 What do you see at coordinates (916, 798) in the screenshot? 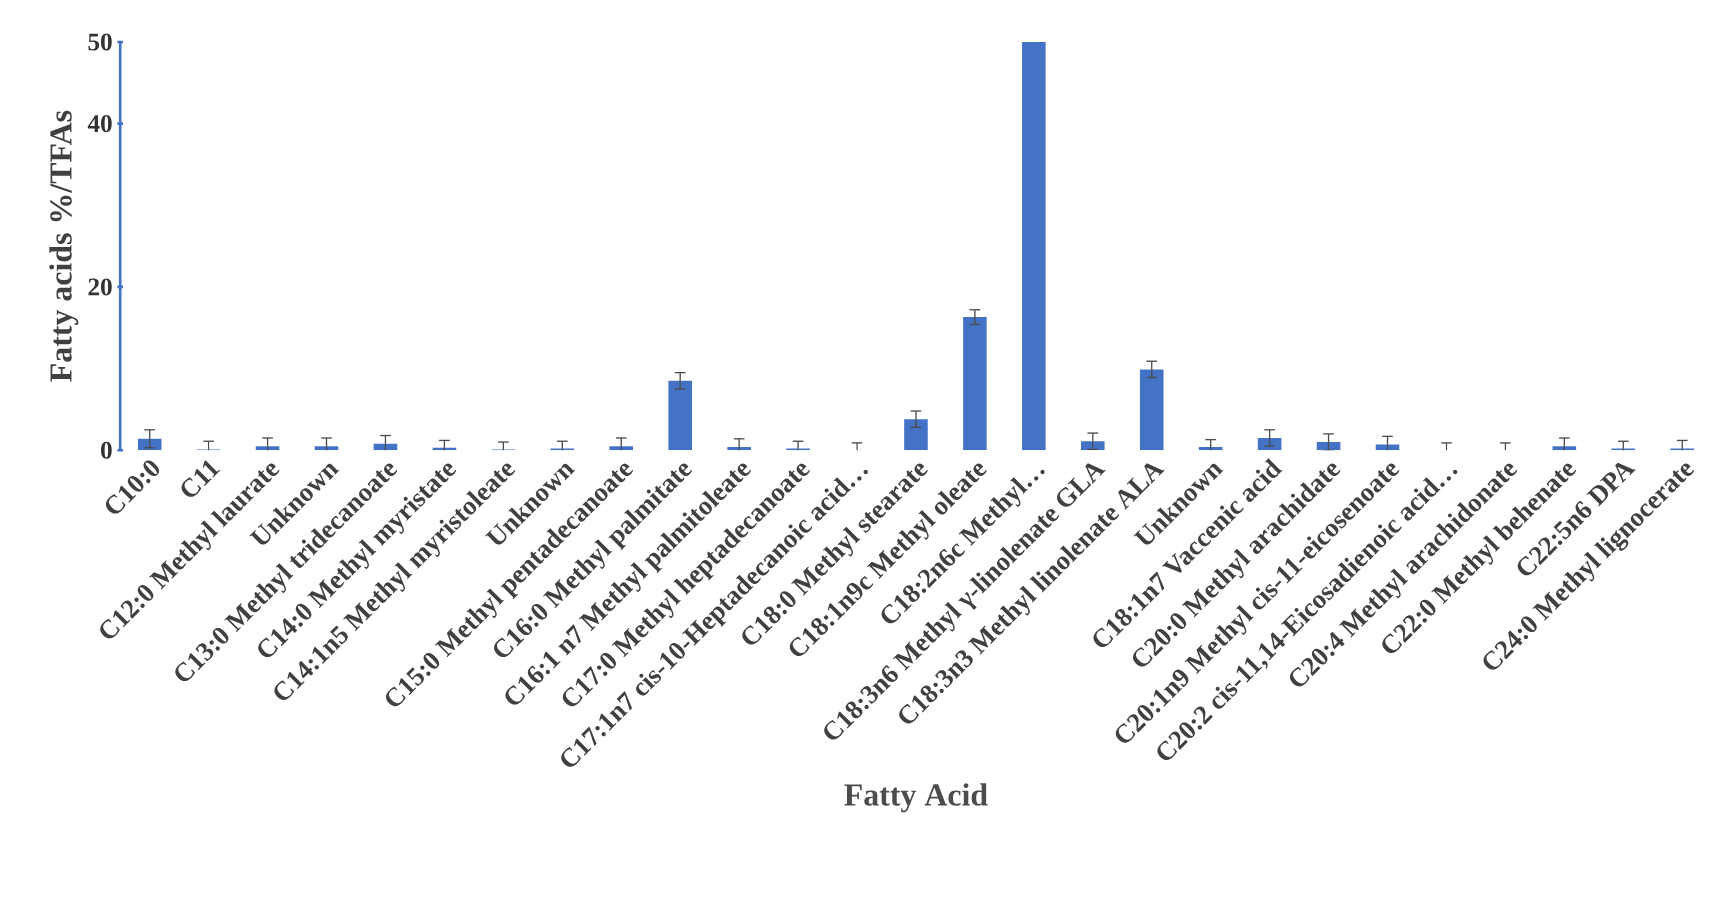
I see `x-axis-title: Fatty Acid` at bounding box center [916, 798].